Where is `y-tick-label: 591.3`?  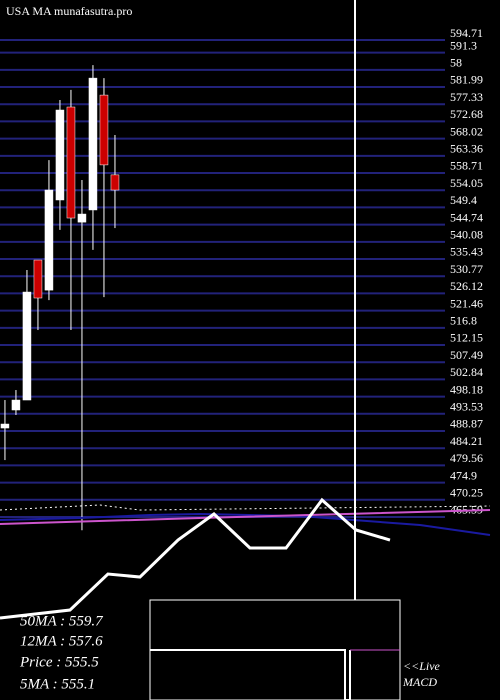
y-tick-label: 591.3 is located at coordinates (463, 45).